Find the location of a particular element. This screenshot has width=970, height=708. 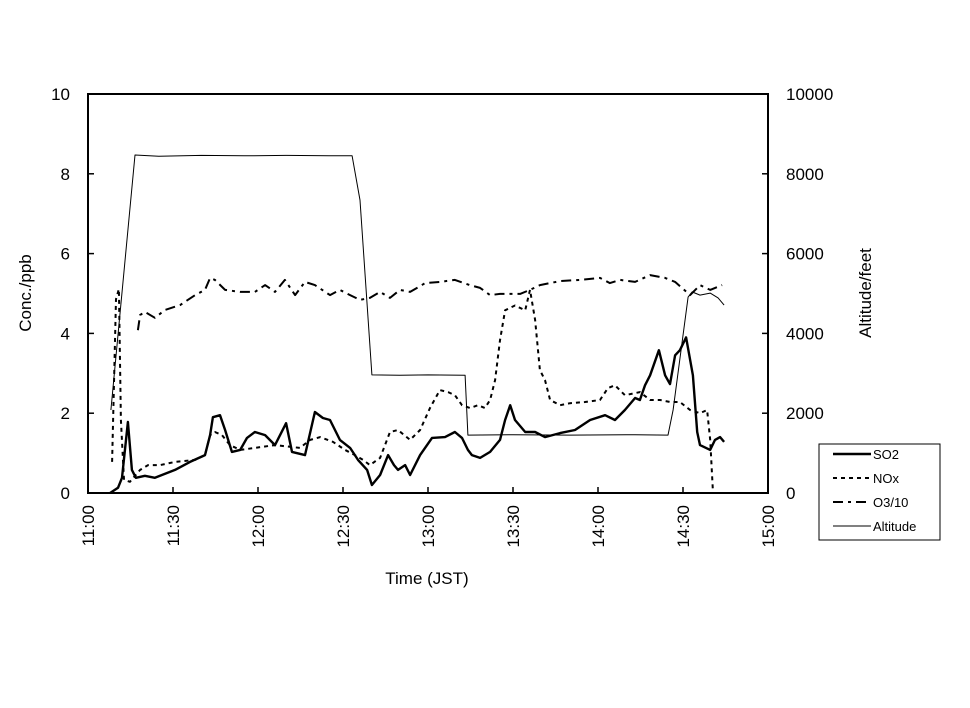

y2-tick-label: 0 is located at coordinates (790, 493).